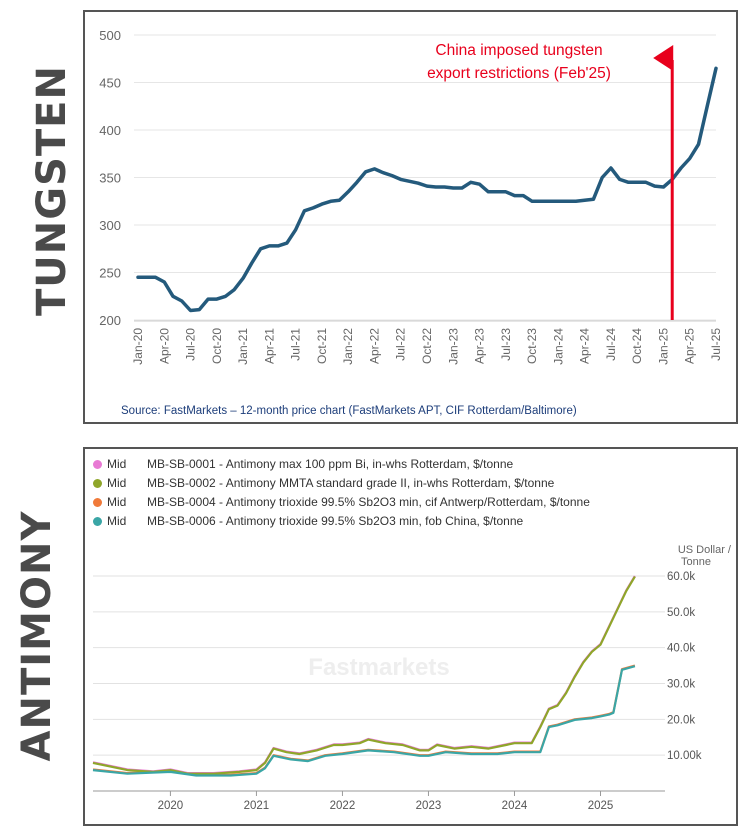 This screenshot has width=745, height=830. What do you see at coordinates (663, 58) in the screenshot?
I see `export-restriction-arrowhead` at bounding box center [663, 58].